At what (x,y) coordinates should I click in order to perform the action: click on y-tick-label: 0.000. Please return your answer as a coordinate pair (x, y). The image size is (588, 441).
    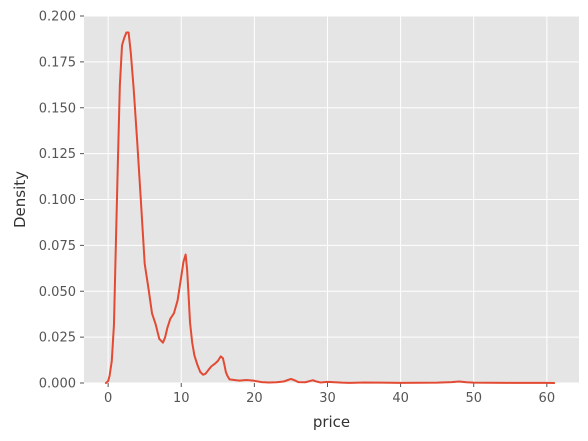
    Looking at the image, I should click on (57, 384).